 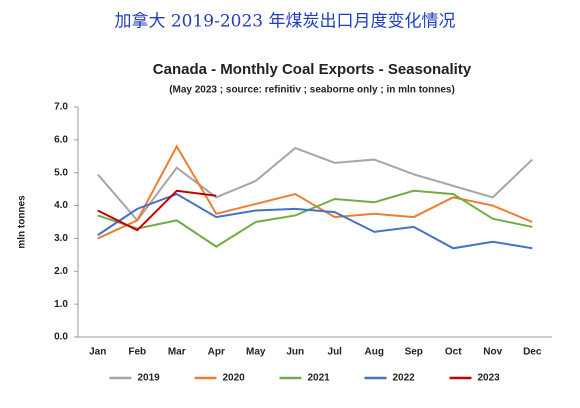 What do you see at coordinates (137, 352) in the screenshot?
I see `x-tick-label: Feb` at bounding box center [137, 352].